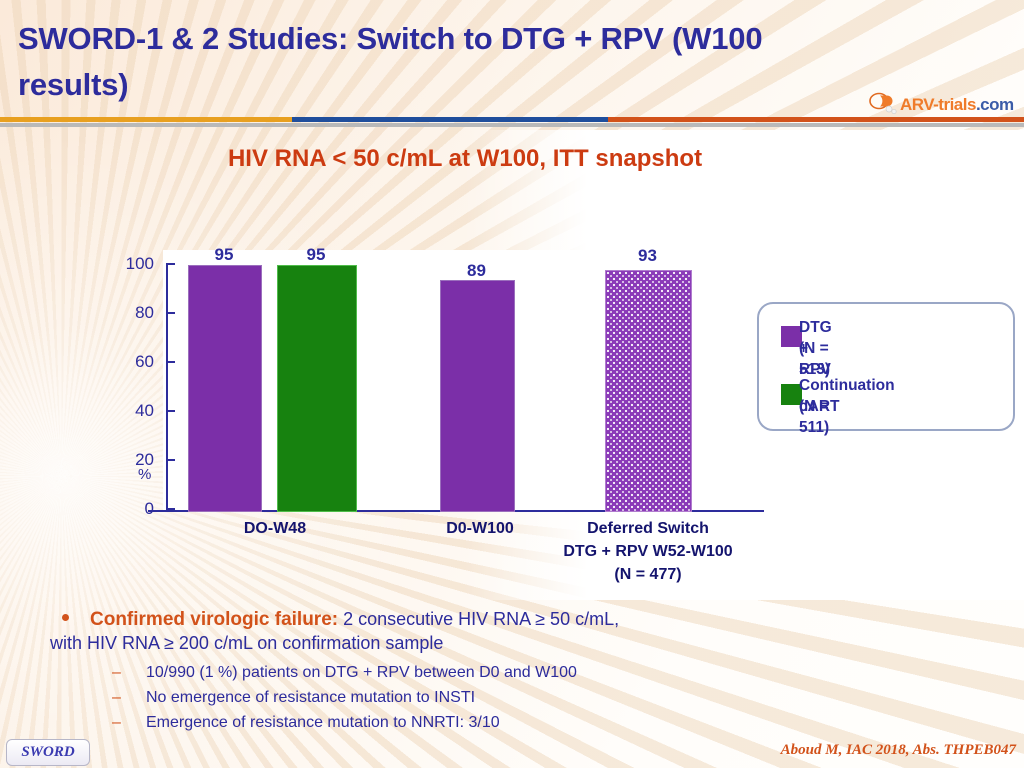 The width and height of the screenshot is (1024, 768). Describe the element at coordinates (149, 508) in the screenshot. I see `y-tick-label-0: 0` at that location.